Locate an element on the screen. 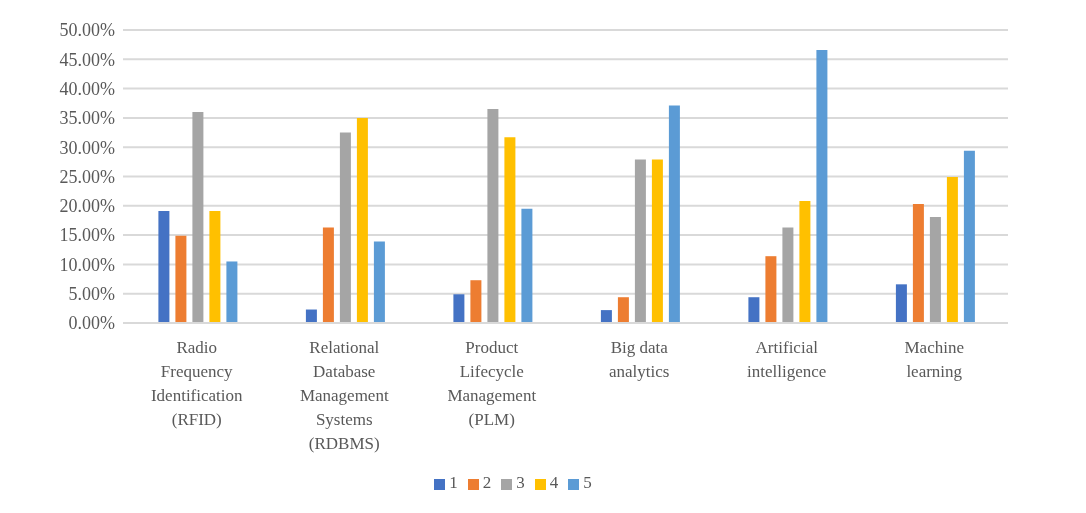 The width and height of the screenshot is (1086, 513). y-tick-label: 50.00% is located at coordinates (87, 30).